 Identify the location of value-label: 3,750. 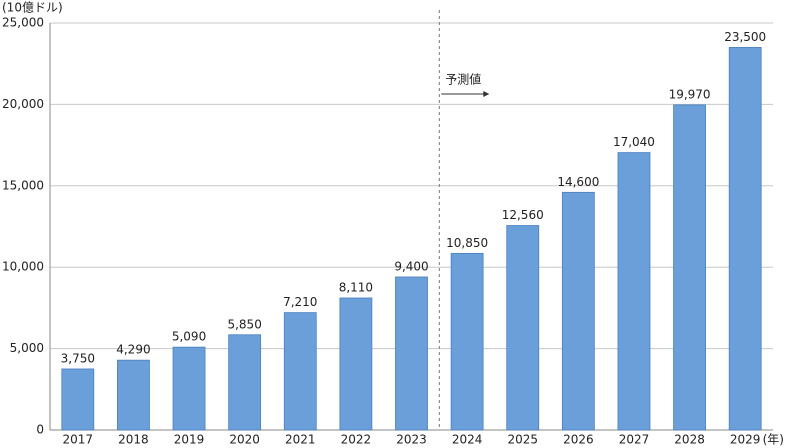
(78, 358).